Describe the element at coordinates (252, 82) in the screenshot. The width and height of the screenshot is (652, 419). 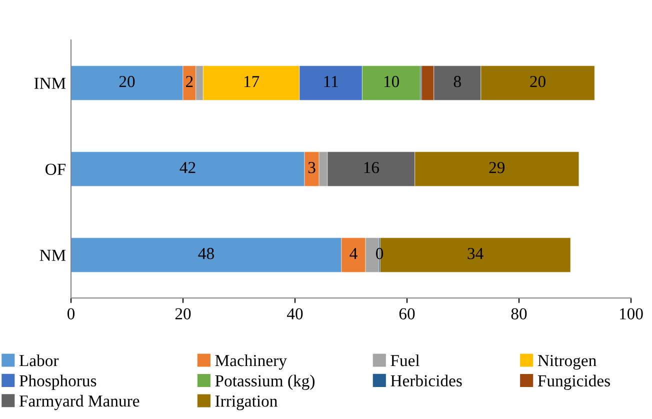
I see `data-label: 17` at that location.